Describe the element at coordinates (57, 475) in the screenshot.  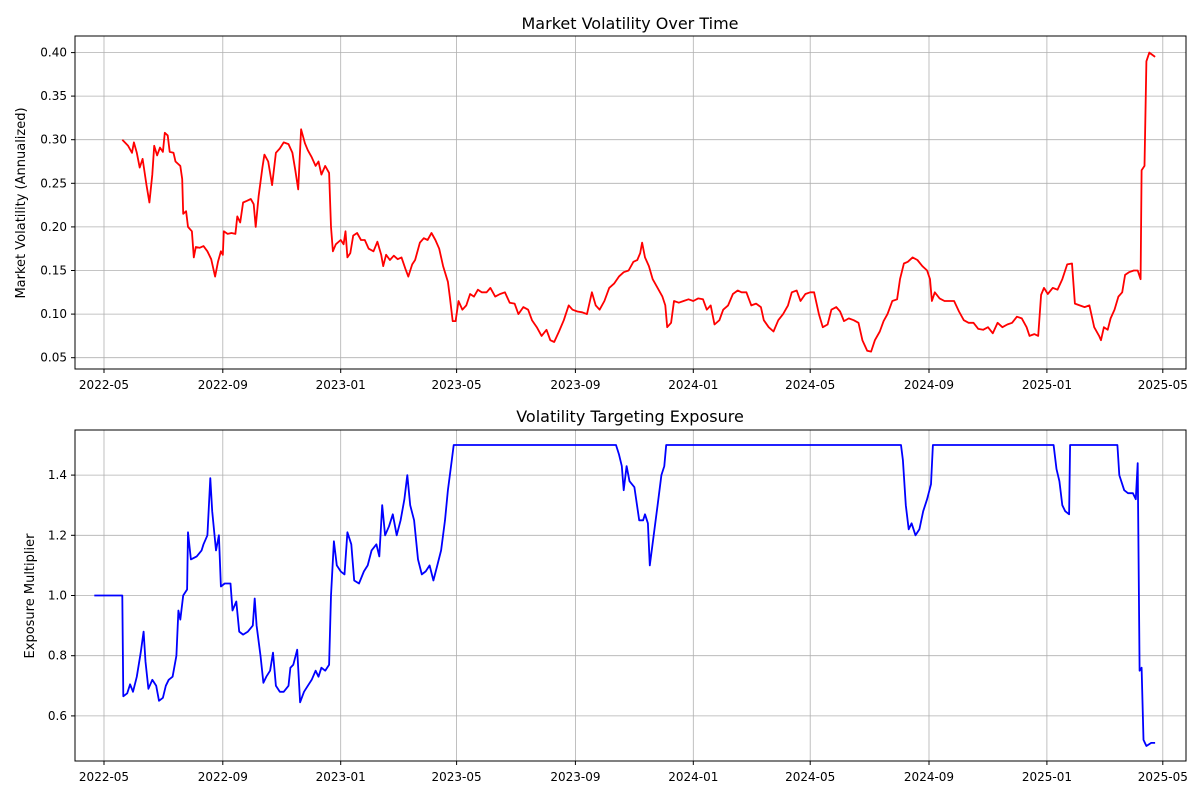
I see `exposure-y-tick-label: 1.4` at that location.